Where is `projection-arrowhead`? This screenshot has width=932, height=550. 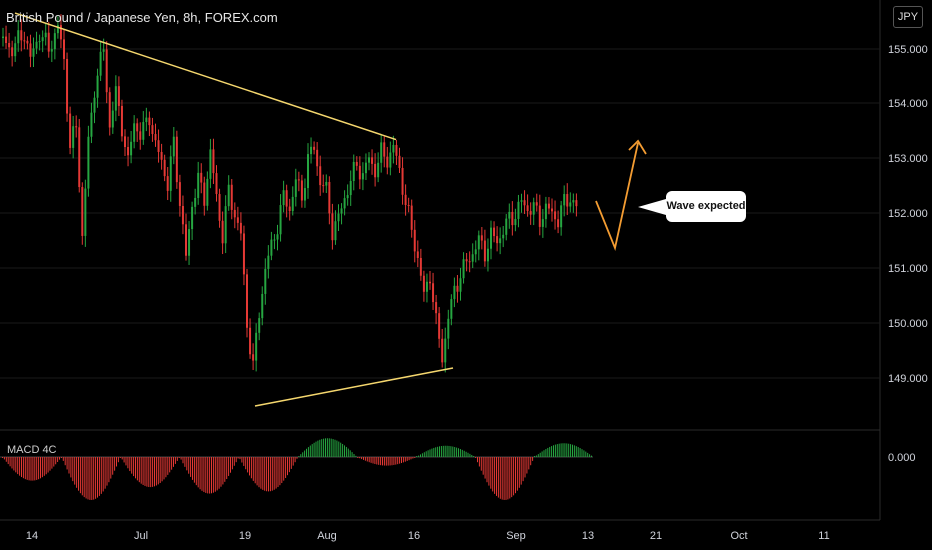 projection-arrowhead is located at coordinates (637, 147).